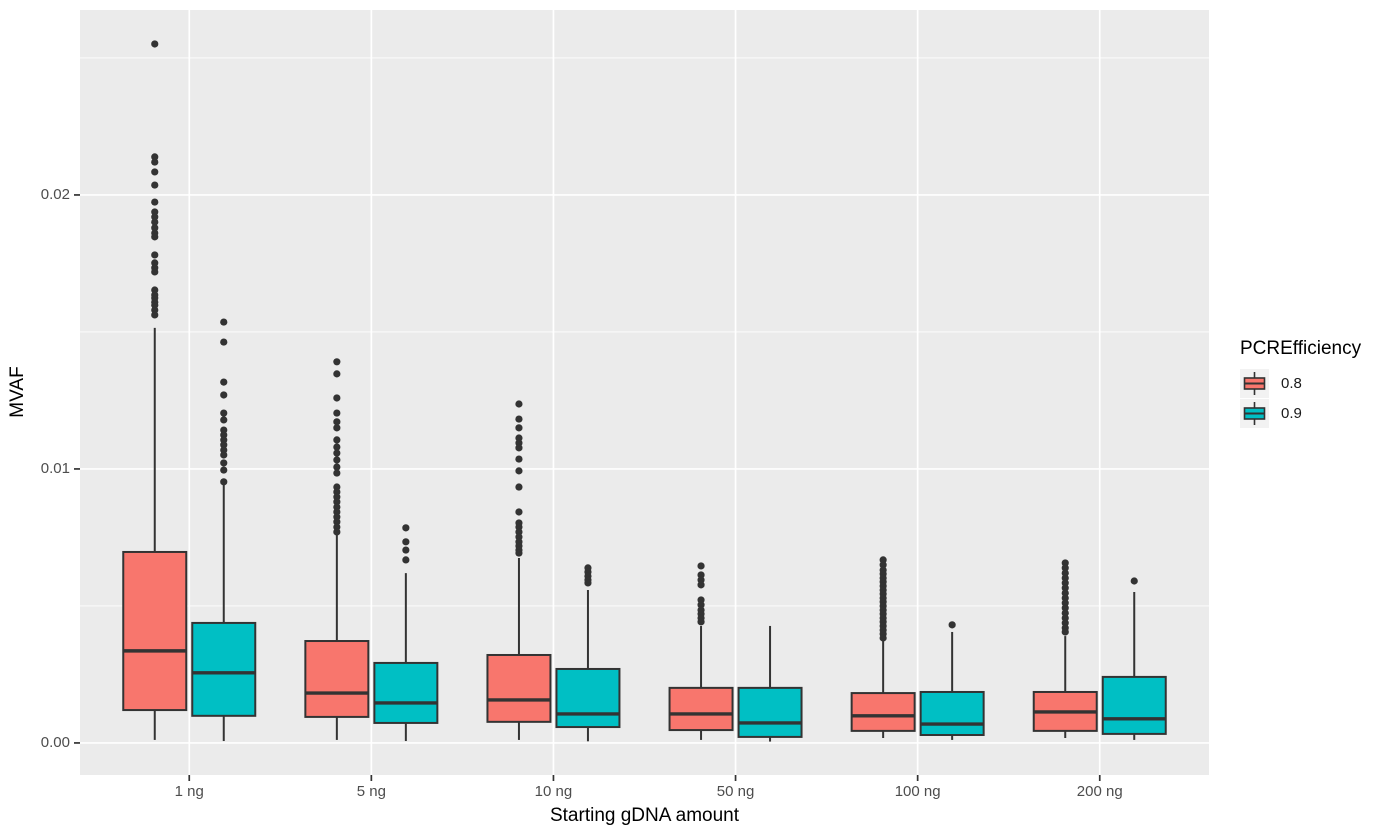 The image size is (1400, 840). I want to click on legend-entry-0.8: 0.8, so click(1300, 383).